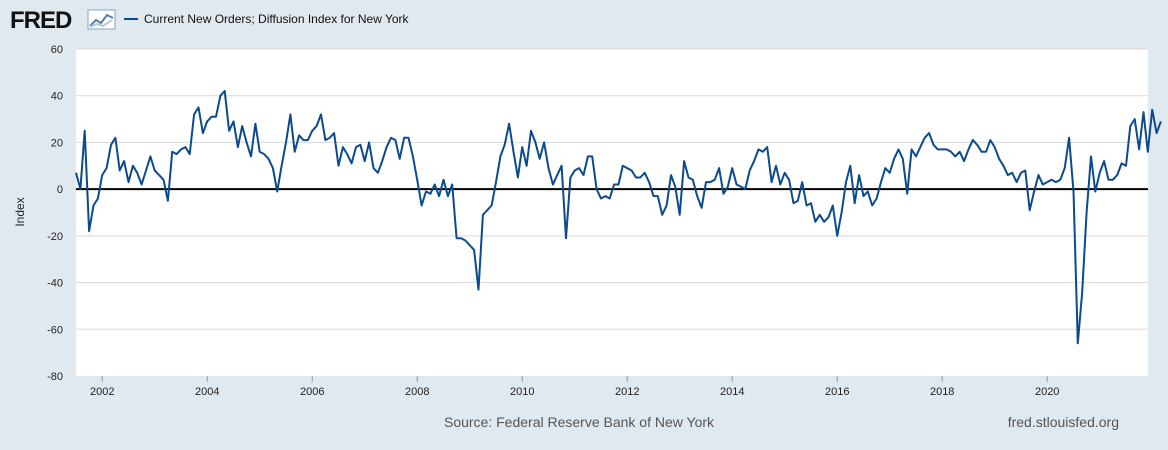  I want to click on x-tick-label: 2006, so click(312, 392).